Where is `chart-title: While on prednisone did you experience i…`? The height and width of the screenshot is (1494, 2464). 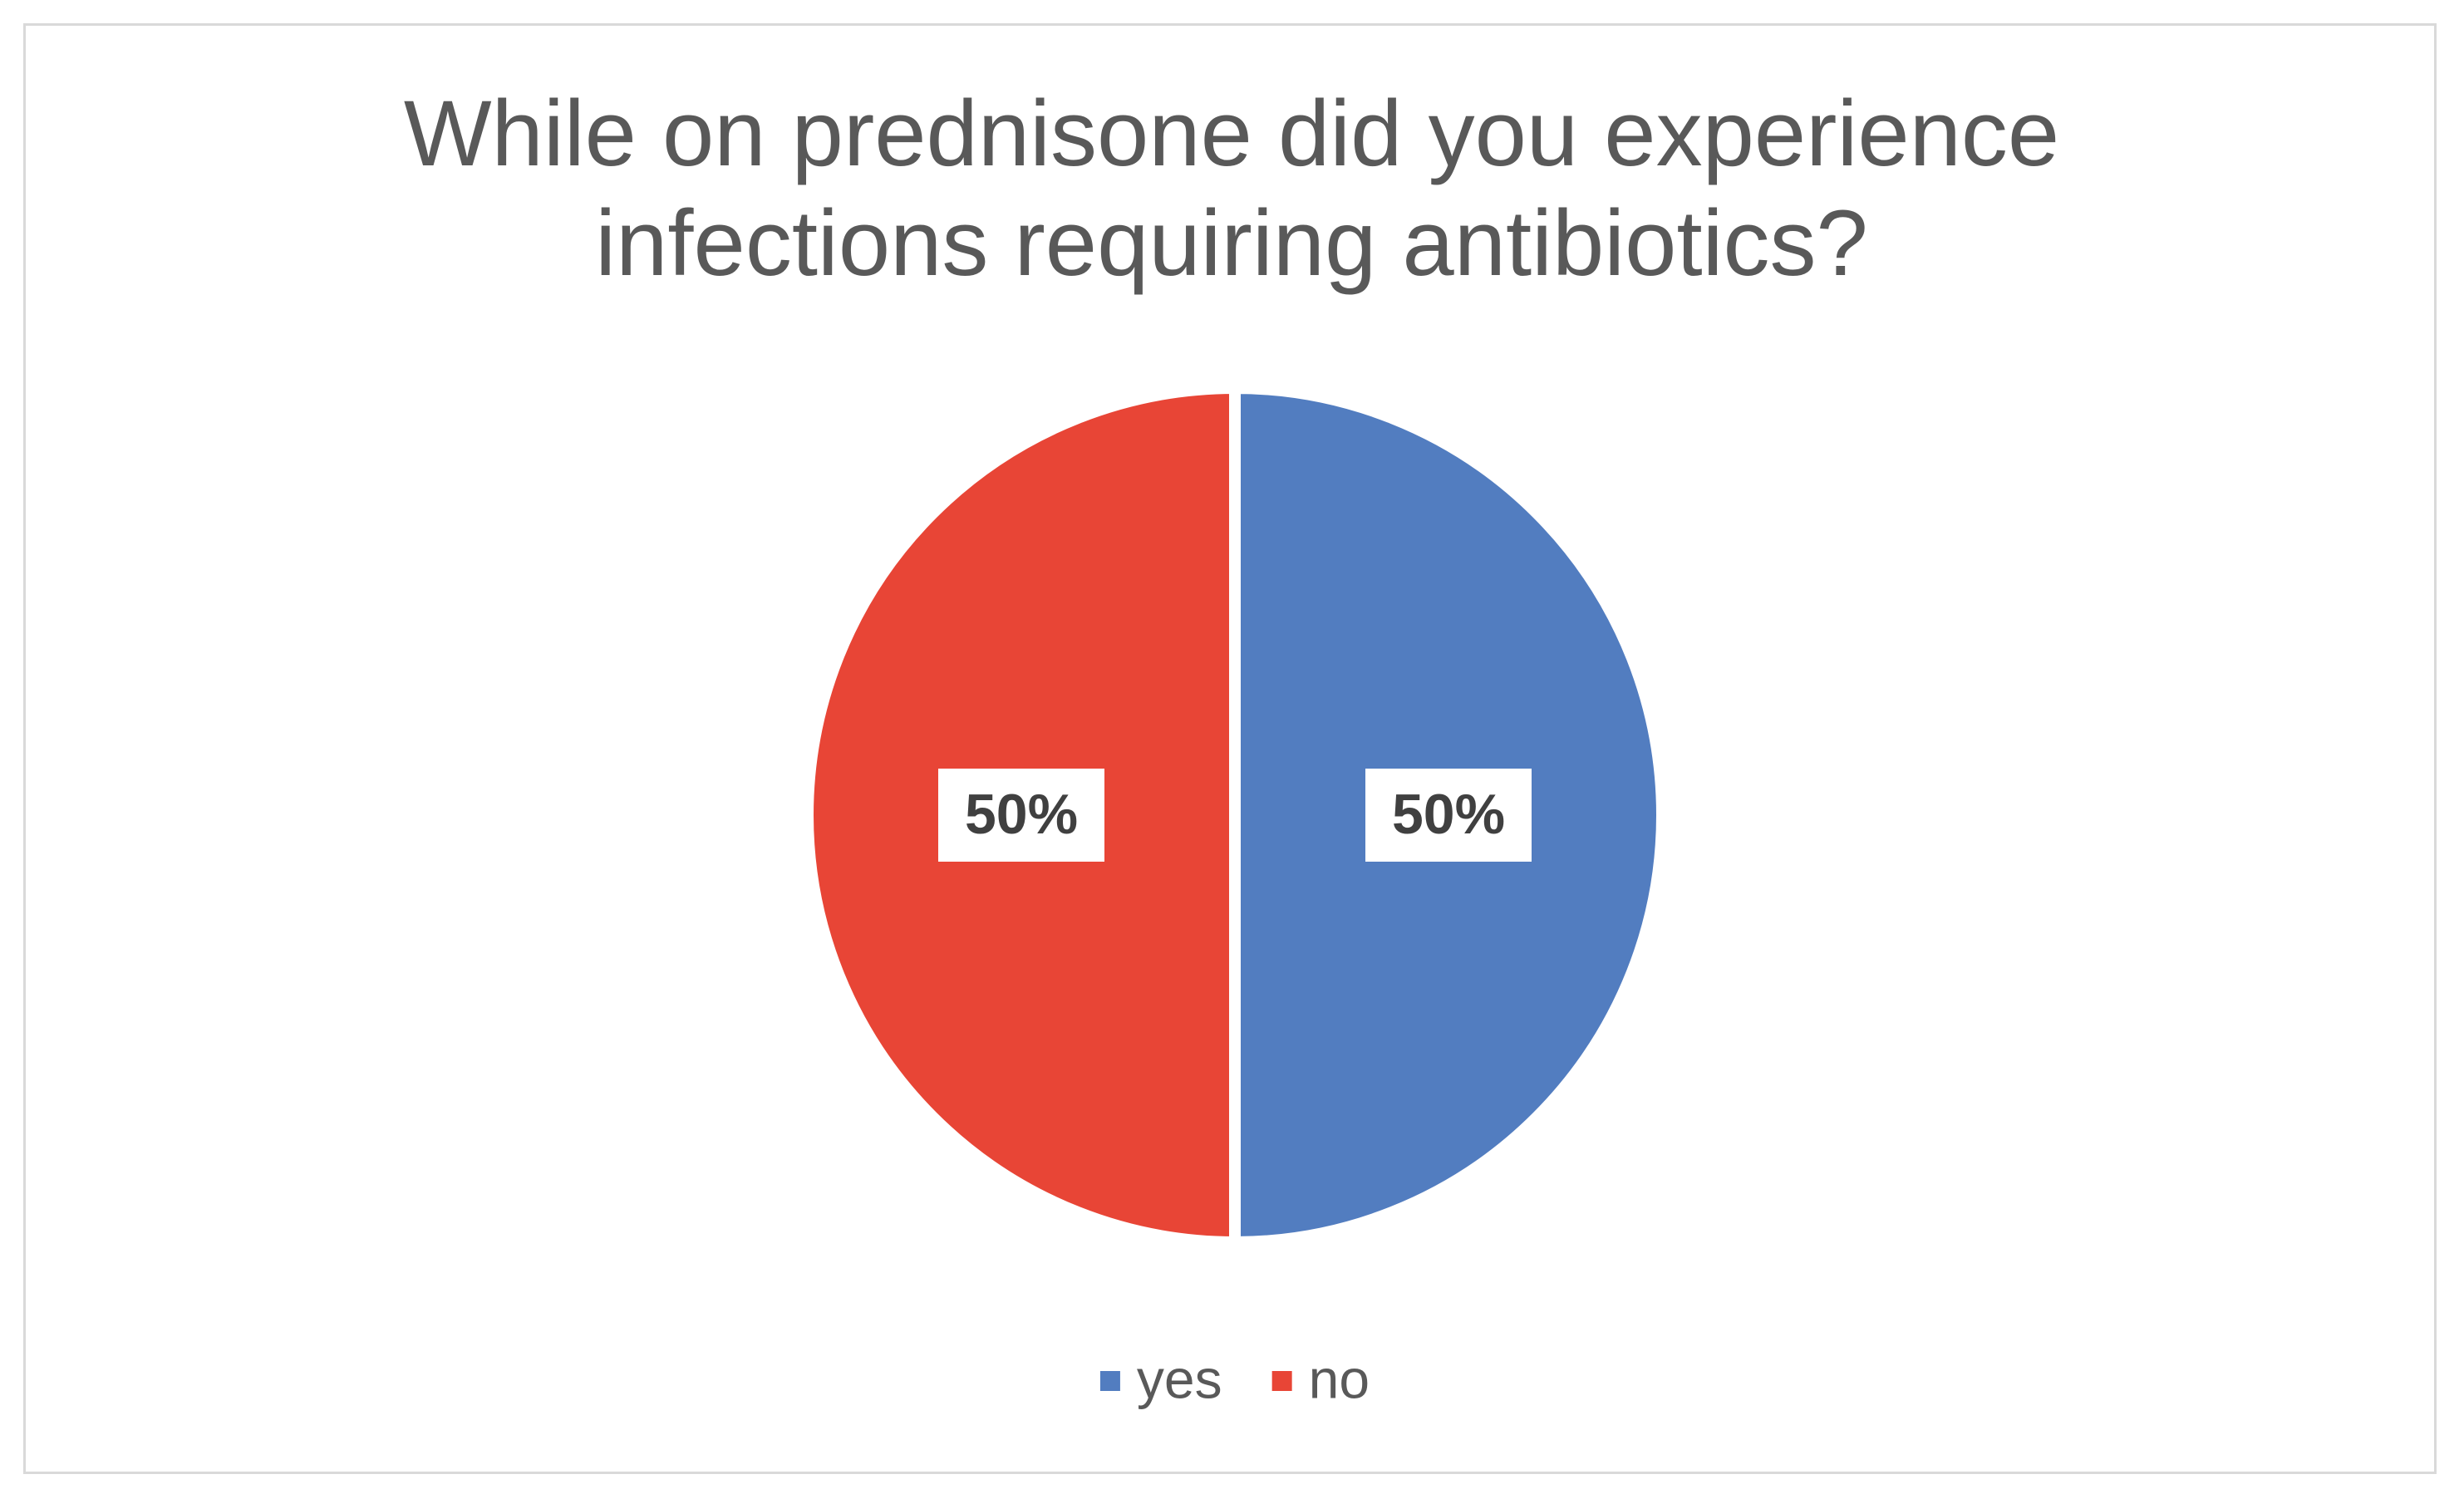 chart-title: While on prednisone did you experience i… is located at coordinates (1231, 188).